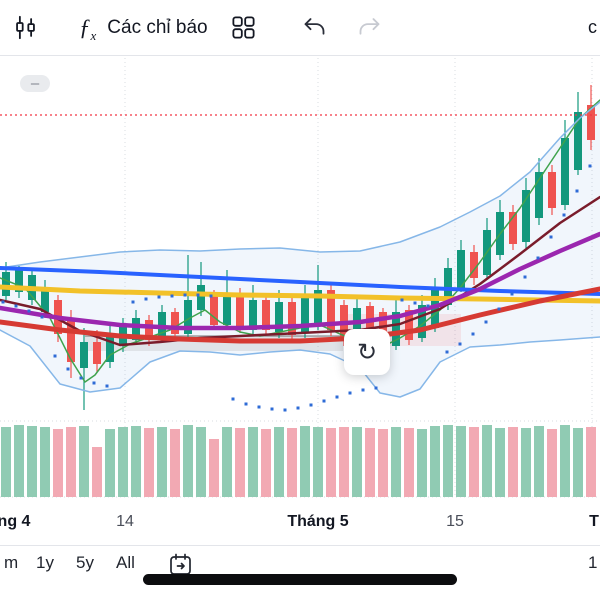  I want to click on redo-button, so click(369, 27).